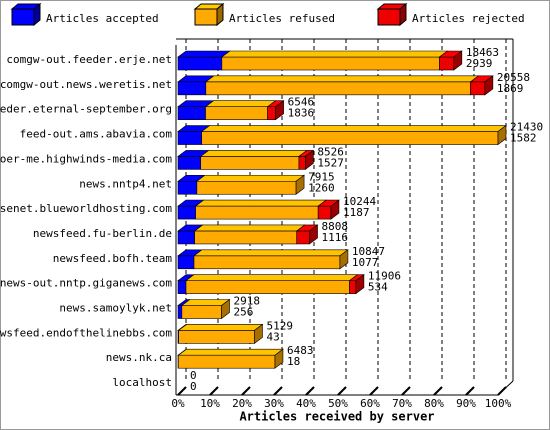 The image size is (550, 430). What do you see at coordinates (482, 52) in the screenshot?
I see `value-label: 18463` at bounding box center [482, 52].